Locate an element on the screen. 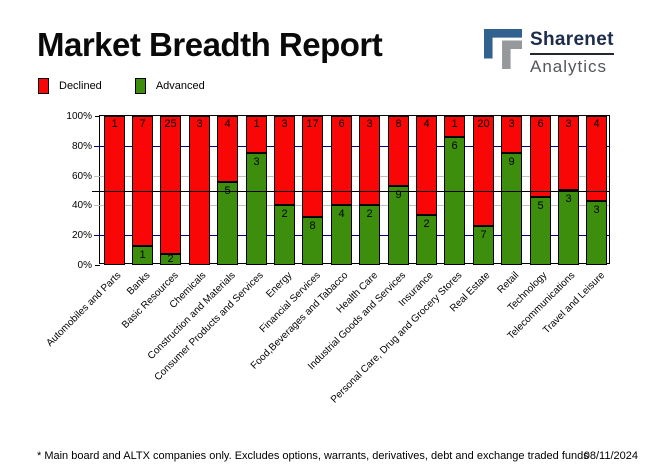  legend-item-advanced: Advanced is located at coordinates (169, 86).